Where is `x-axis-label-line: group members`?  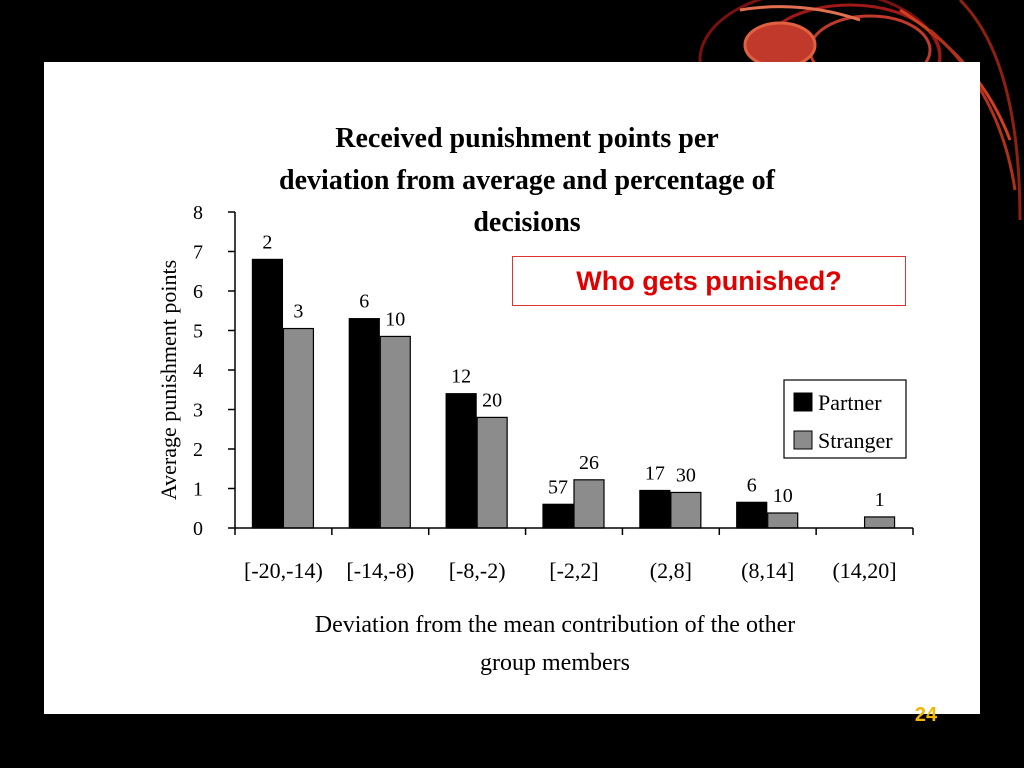 x-axis-label-line: group members is located at coordinates (555, 663).